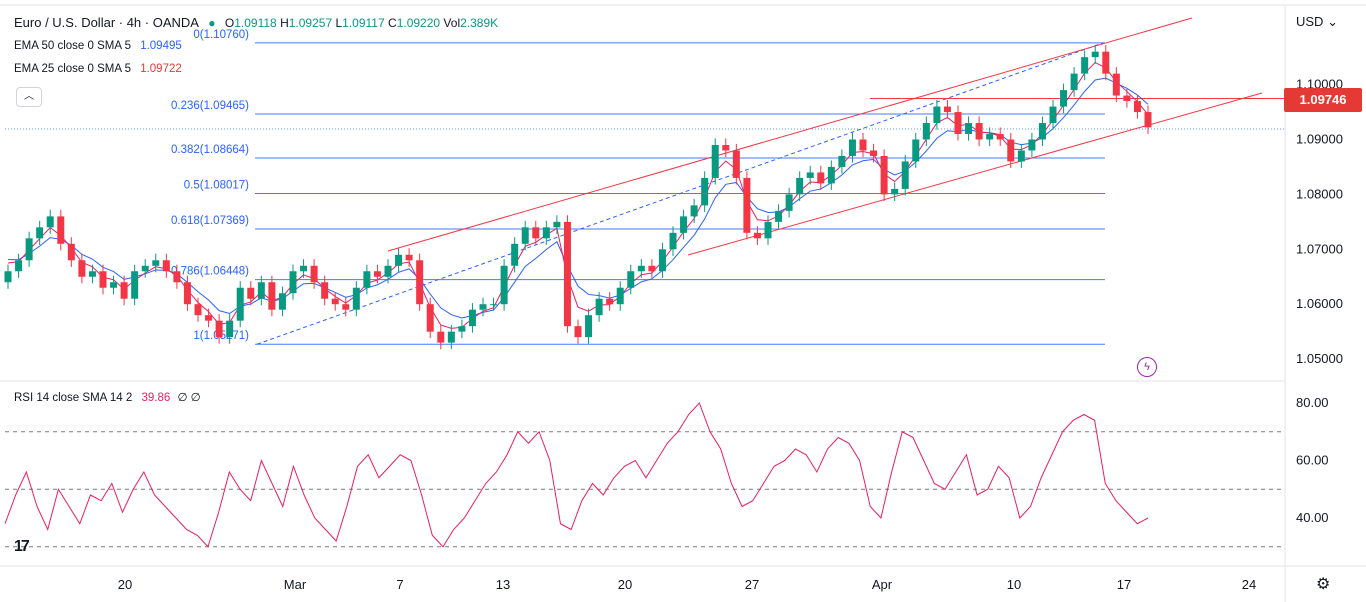 This screenshot has width=1366, height=602. I want to click on fib-level-label: 0.5(1.08017), so click(216, 185).